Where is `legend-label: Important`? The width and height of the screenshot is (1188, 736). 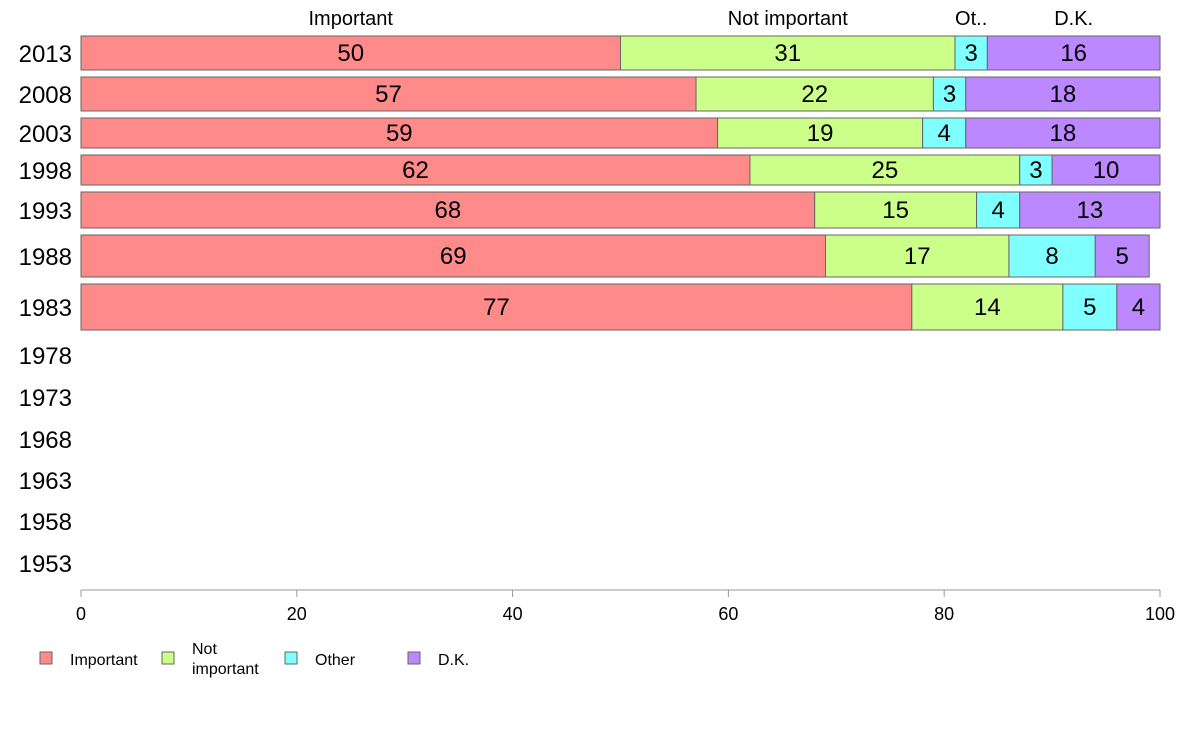
legend-label: Important is located at coordinates (104, 660).